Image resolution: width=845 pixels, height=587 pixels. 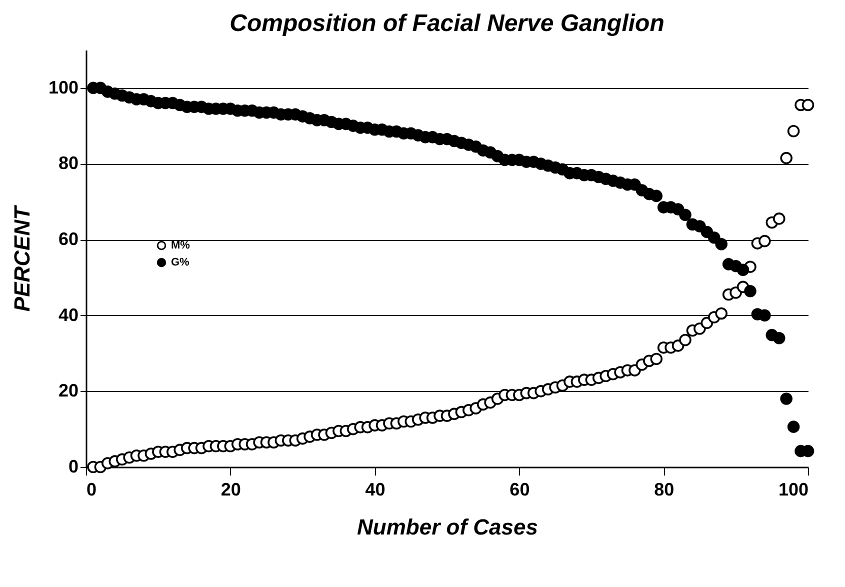 What do you see at coordinates (375, 490) in the screenshot?
I see `x-tick-label: 40` at bounding box center [375, 490].